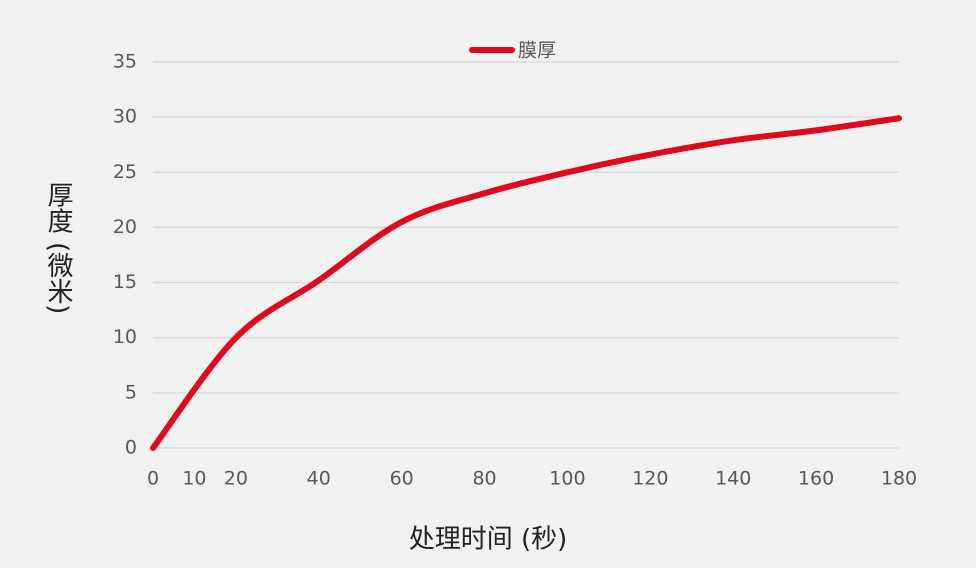 The width and height of the screenshot is (976, 568). What do you see at coordinates (816, 479) in the screenshot?
I see `x-tick-label: 160` at bounding box center [816, 479].